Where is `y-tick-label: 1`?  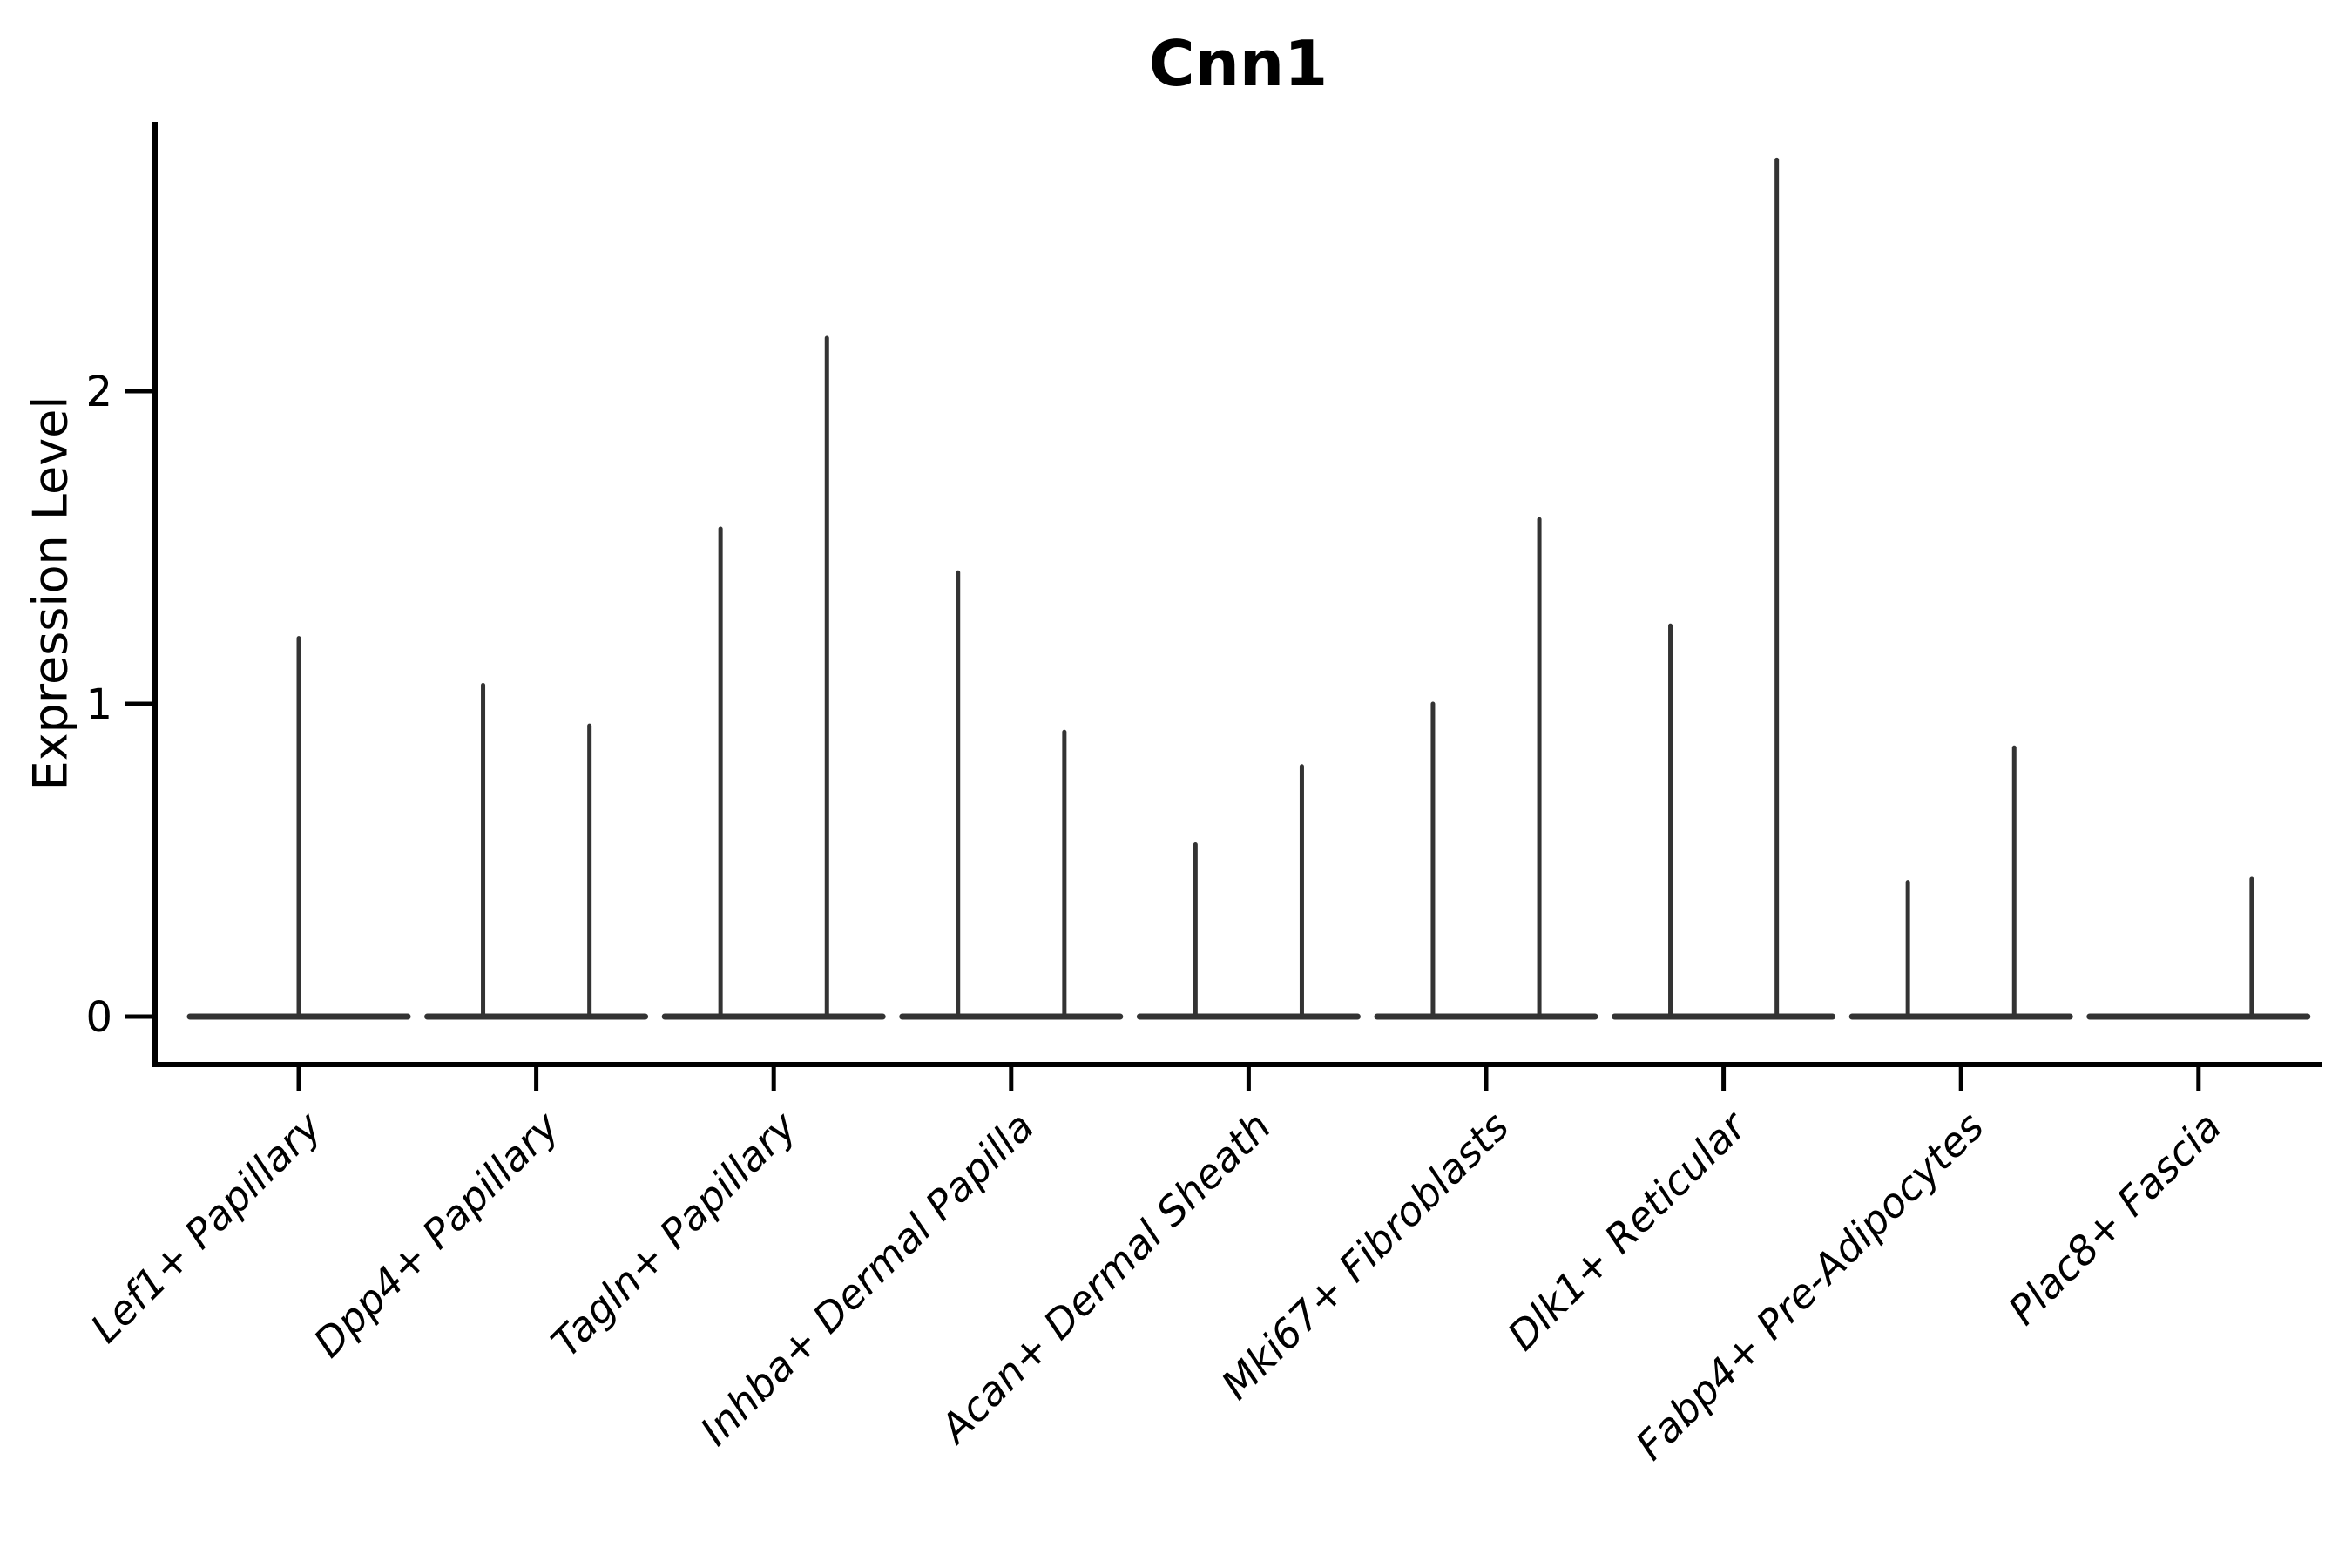
y-tick-label: 1 is located at coordinates (98, 704).